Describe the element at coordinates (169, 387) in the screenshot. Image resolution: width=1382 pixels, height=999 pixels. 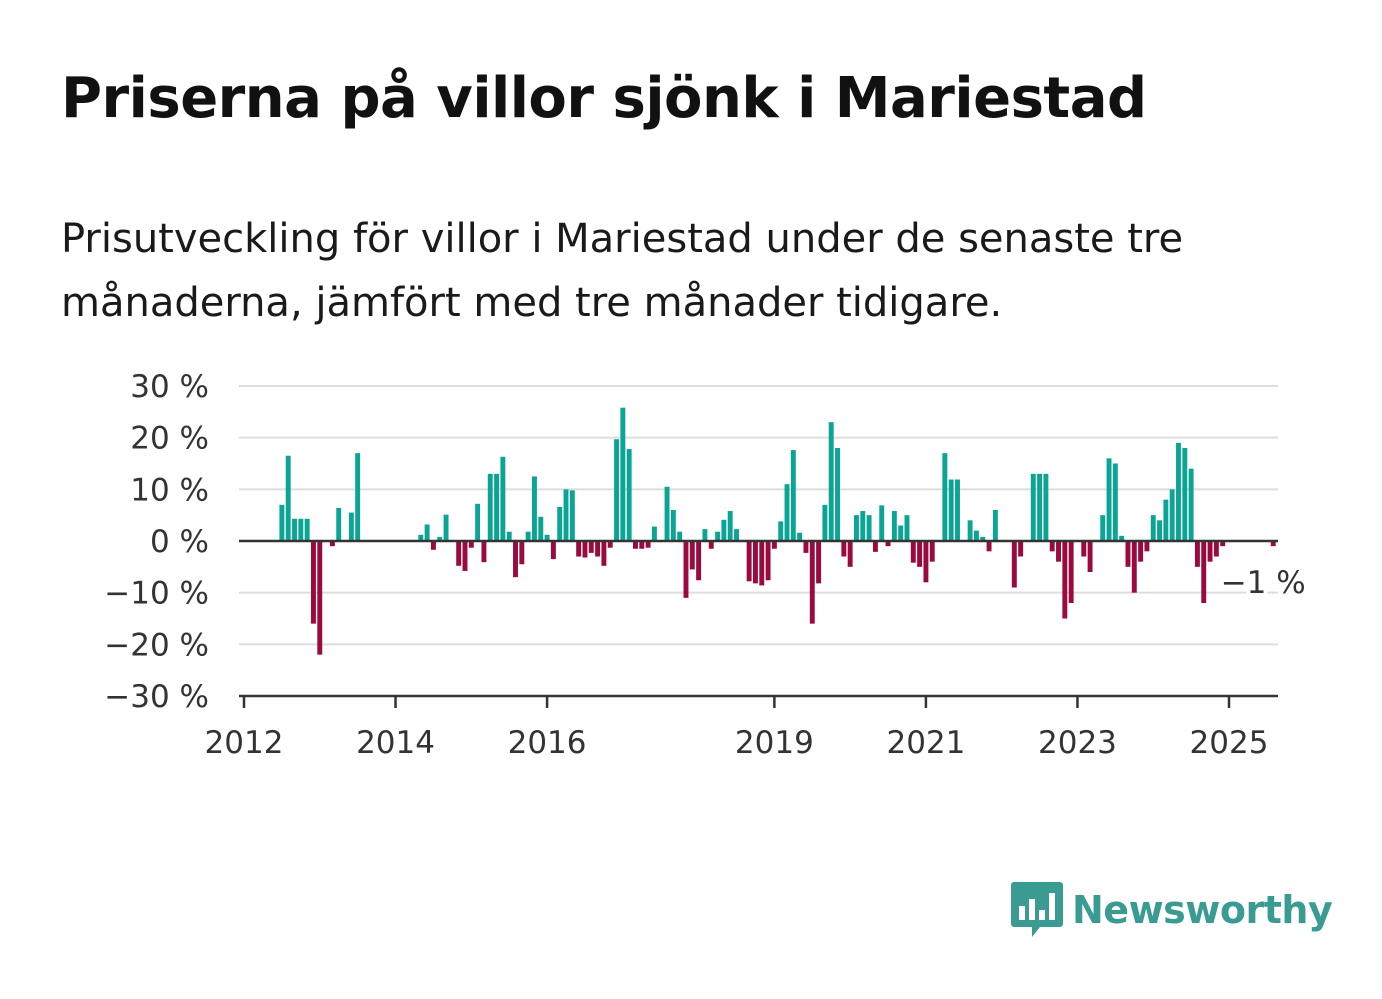
I see `y-tick-label: 30 %` at that location.